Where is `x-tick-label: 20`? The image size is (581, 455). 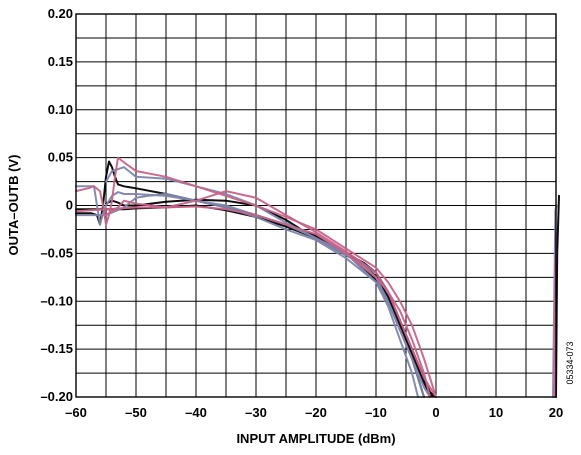 x-tick-label: 20 is located at coordinates (556, 412).